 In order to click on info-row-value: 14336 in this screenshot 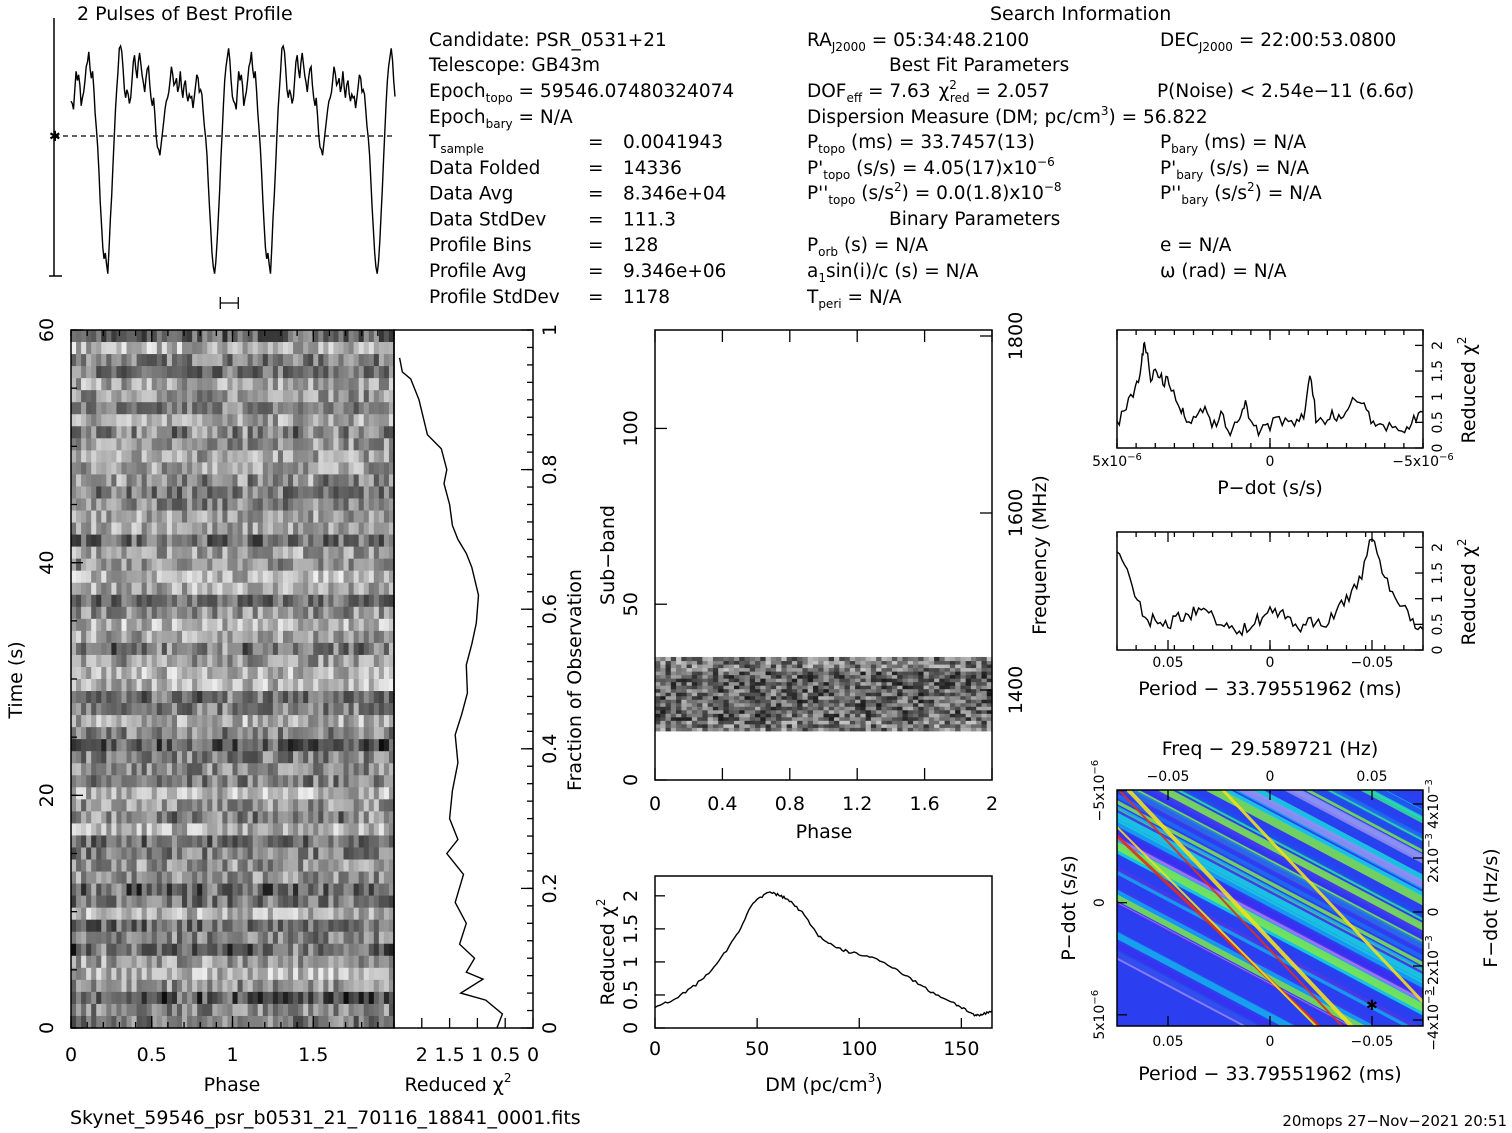, I will do `click(652, 168)`.